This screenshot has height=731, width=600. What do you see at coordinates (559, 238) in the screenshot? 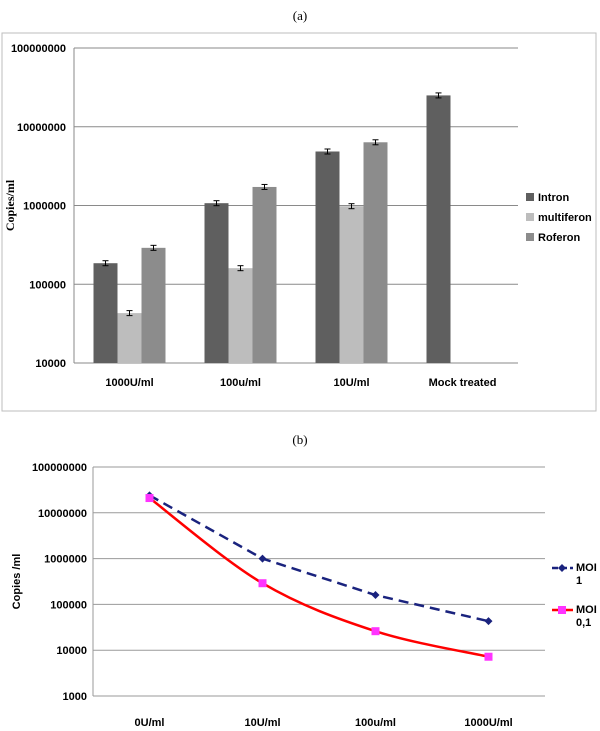
I see `legend-label-roferon: Roferon` at bounding box center [559, 238].